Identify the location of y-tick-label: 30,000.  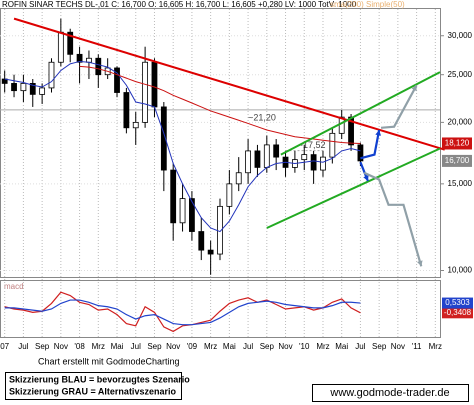
(460, 35).